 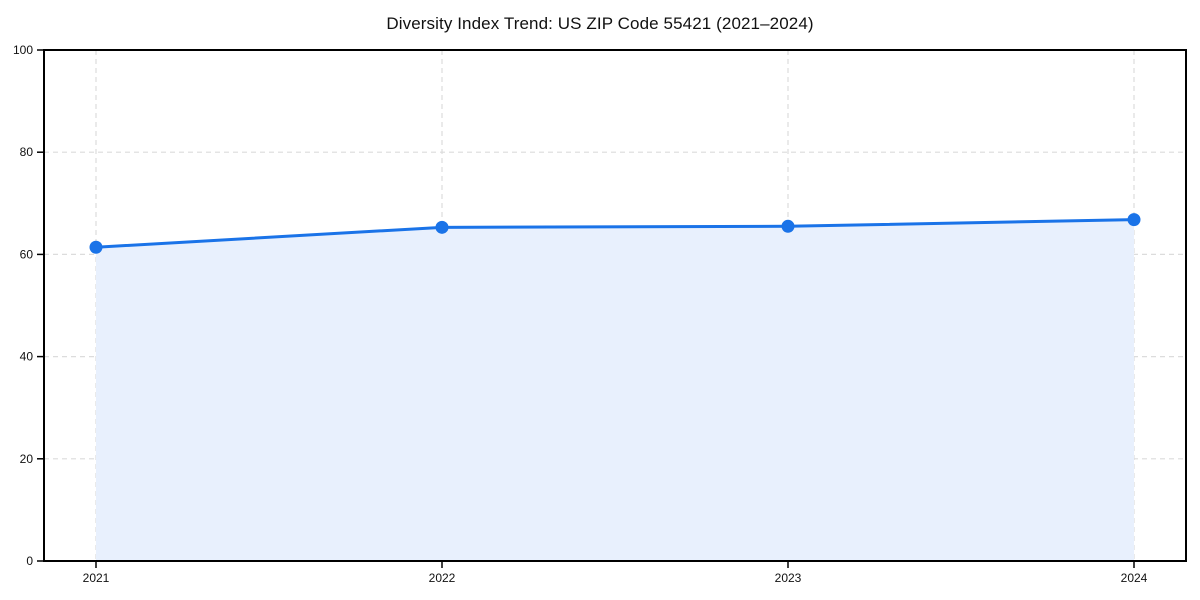 I want to click on y-tick-label: 60, so click(x=27, y=254).